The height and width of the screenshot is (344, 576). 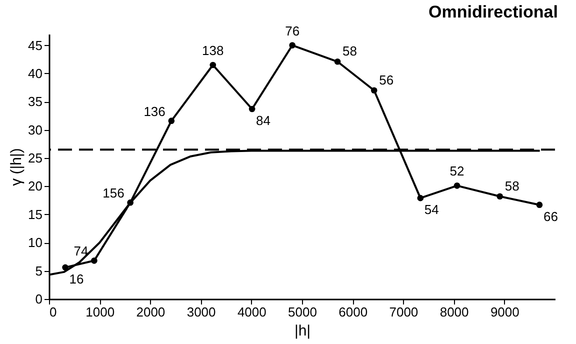 I want to click on x-tick-label: 4000, so click(x=251, y=312).